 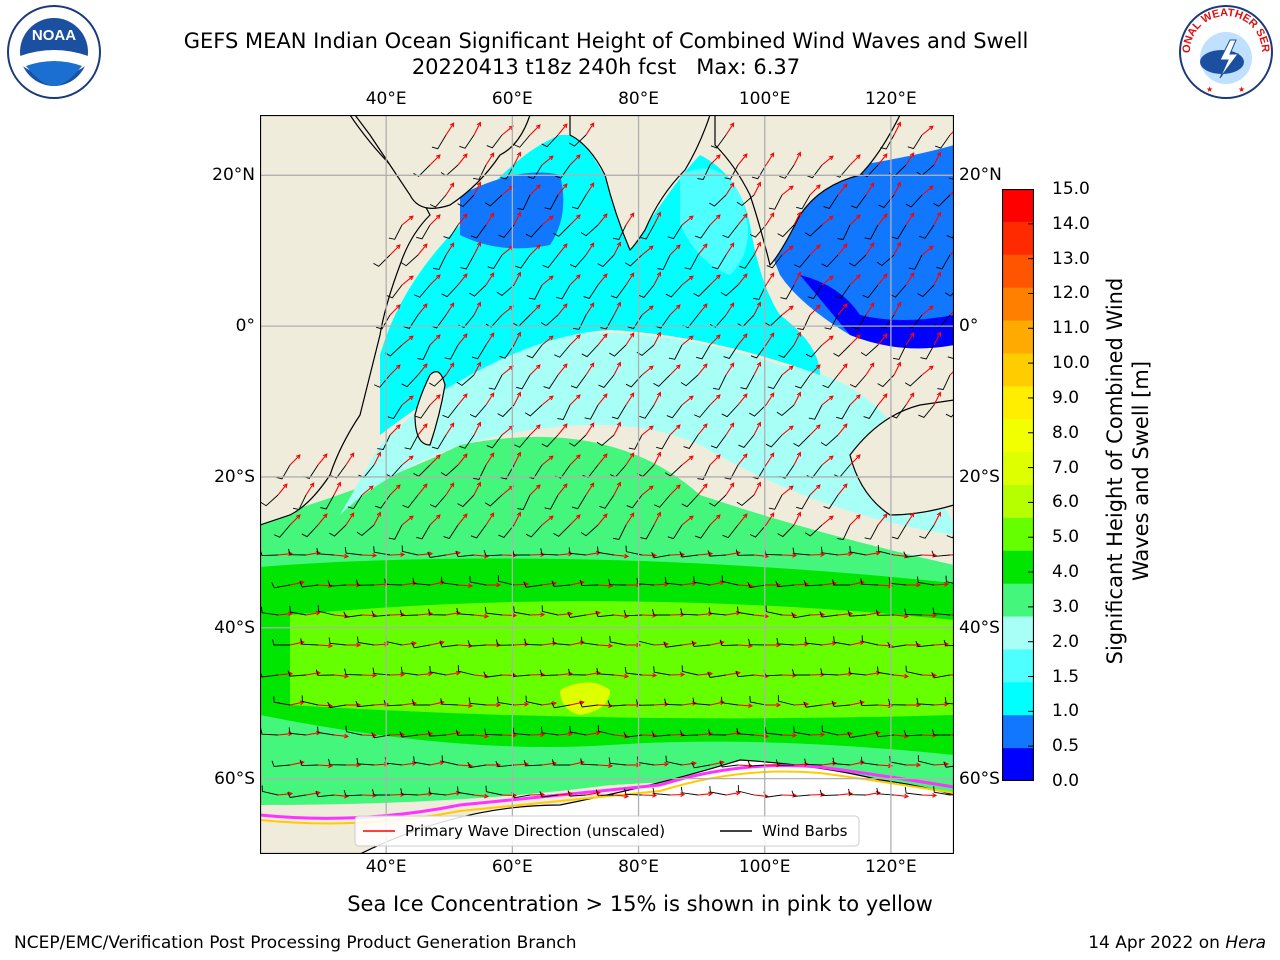 What do you see at coordinates (585, 698) in the screenshot?
I see `max-wave-patch` at bounding box center [585, 698].